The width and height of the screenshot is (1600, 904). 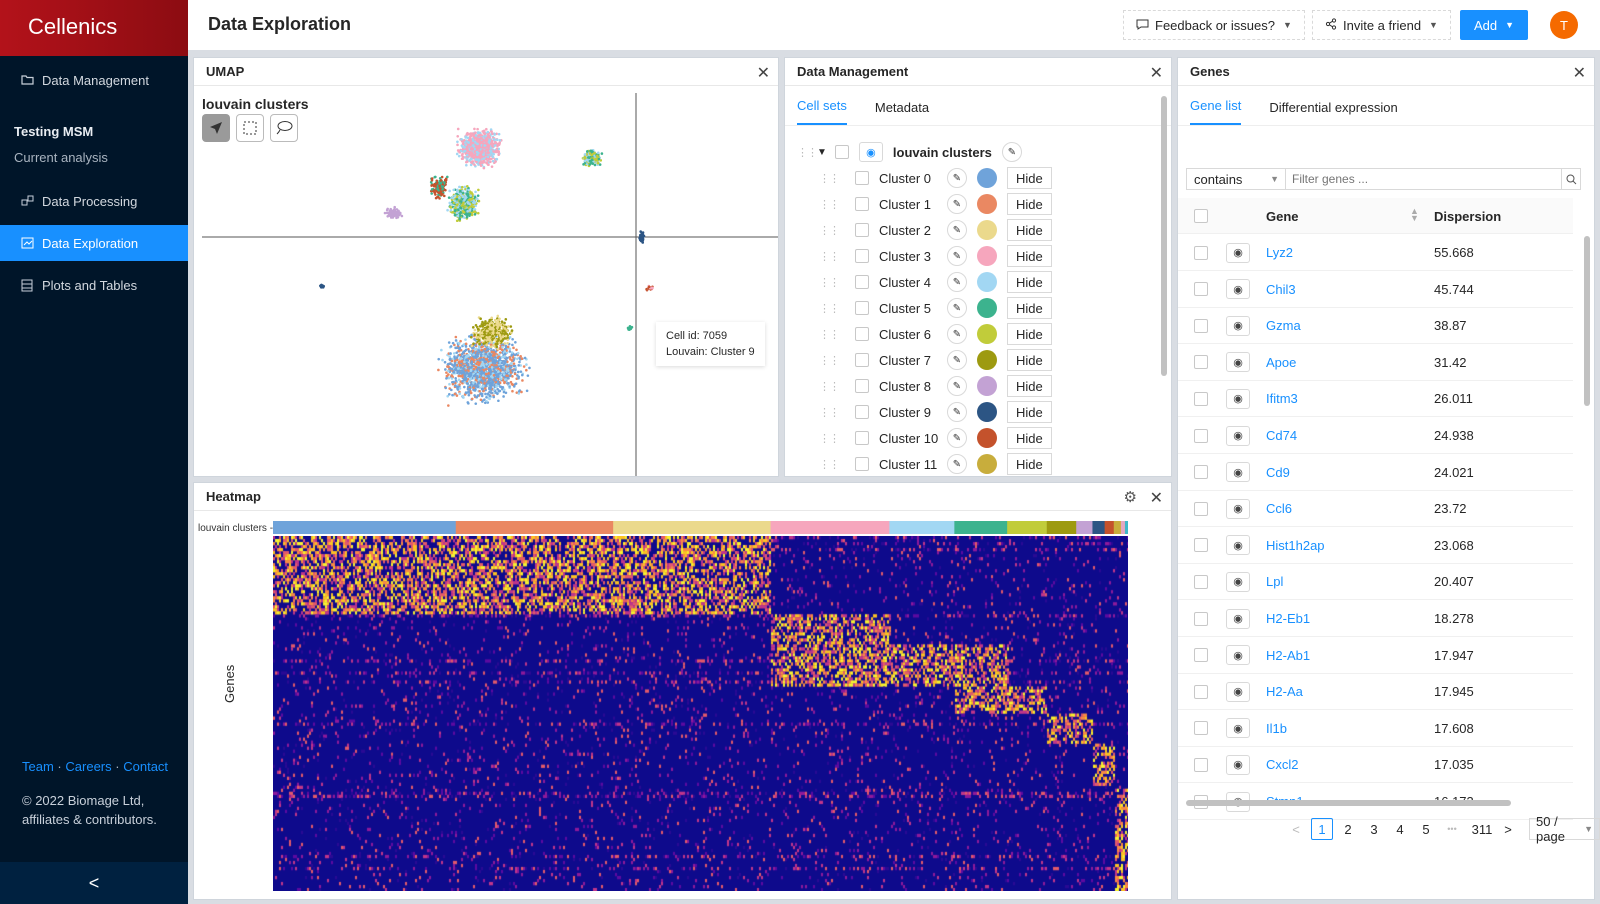 I want to click on table-row: ◉ Hist1h2ap 23.068, so click(x=1375, y=546).